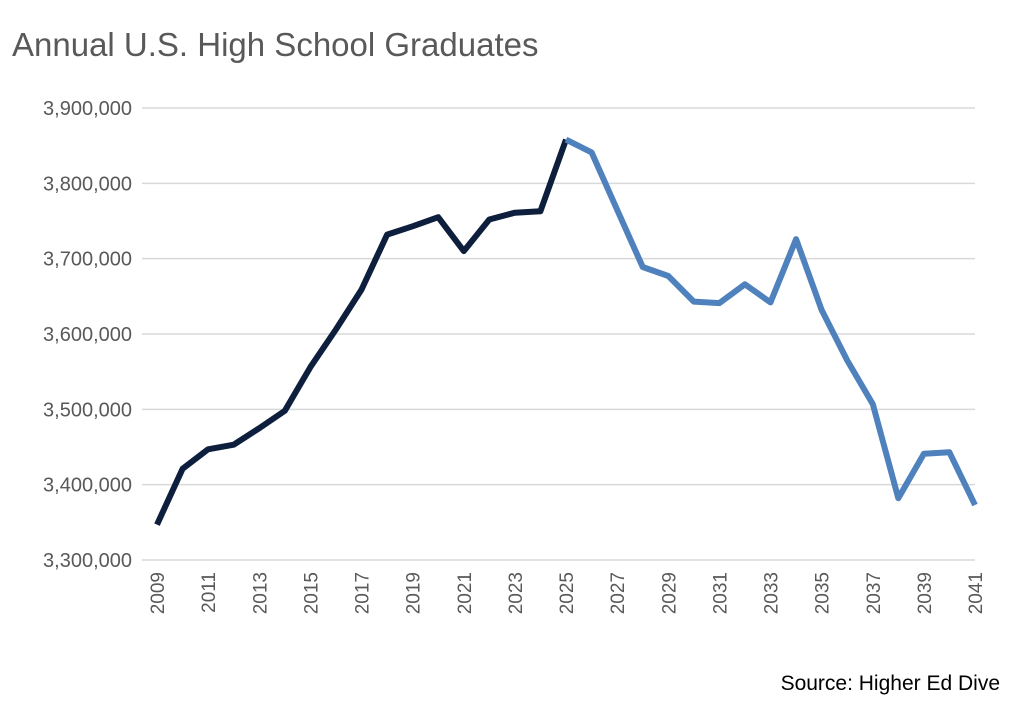 The height and width of the screenshot is (713, 1024). Describe the element at coordinates (87, 184) in the screenshot. I see `y-tick-label-5: 3,800,000` at that location.